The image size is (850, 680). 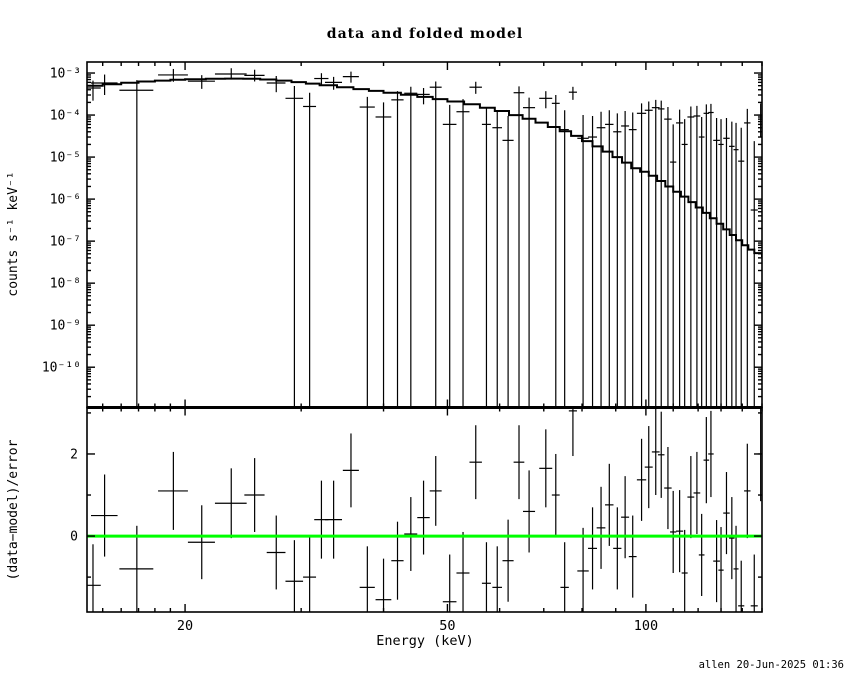 I want to click on svg-text: 20, so click(x=185, y=626).